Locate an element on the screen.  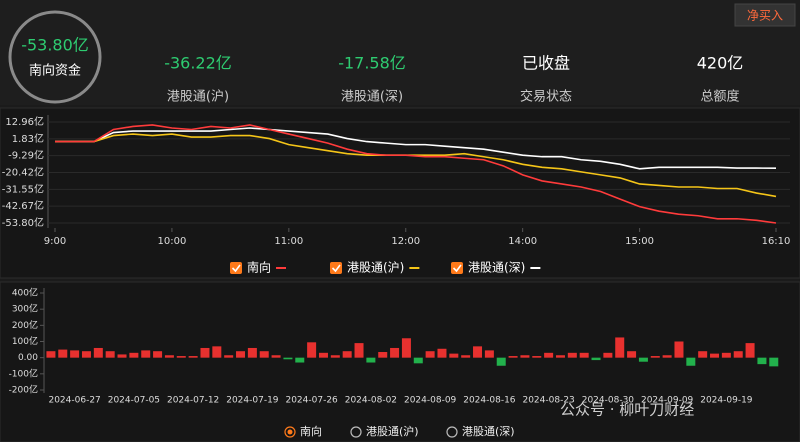
y-tick-label: -20.42亿 is located at coordinates (23, 172).